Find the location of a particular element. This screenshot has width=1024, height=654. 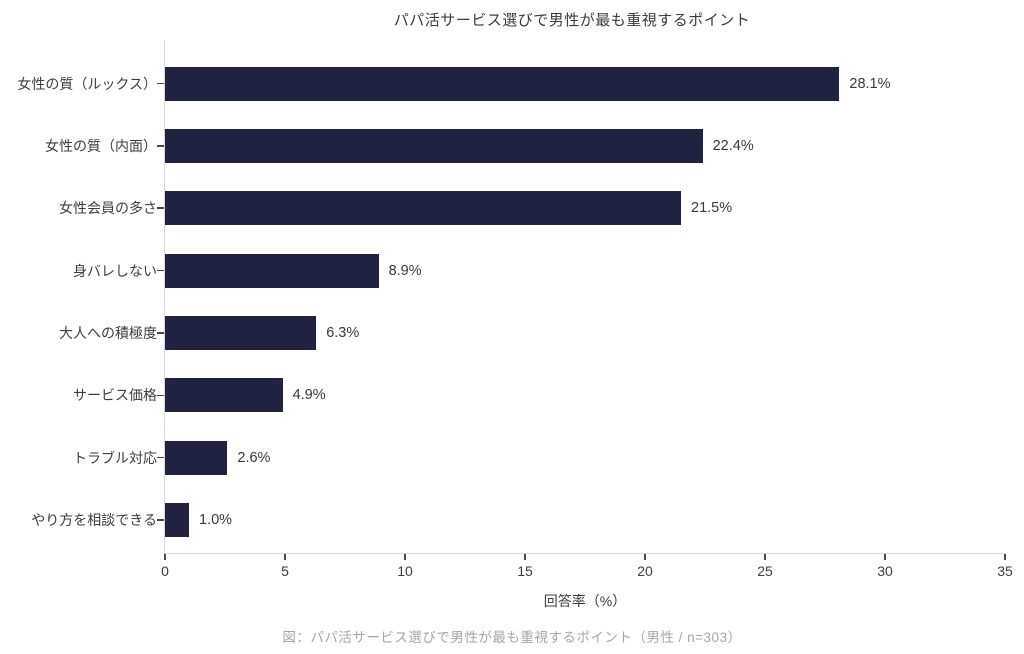

figure-caption: 図：パパ活サービス選びで男性が最も重視するポイント（男性 / n=303） is located at coordinates (512, 637).